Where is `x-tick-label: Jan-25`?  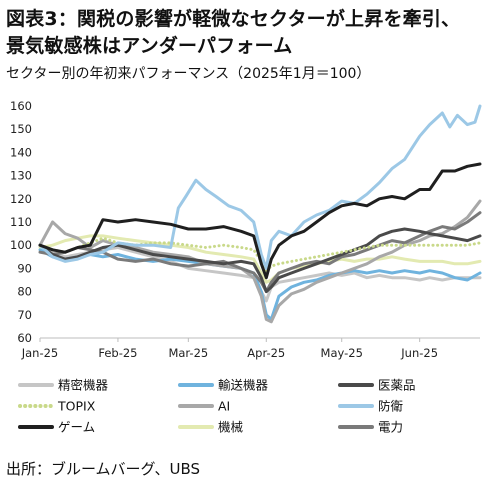
x-tick-label: Jan-25 is located at coordinates (40, 353).